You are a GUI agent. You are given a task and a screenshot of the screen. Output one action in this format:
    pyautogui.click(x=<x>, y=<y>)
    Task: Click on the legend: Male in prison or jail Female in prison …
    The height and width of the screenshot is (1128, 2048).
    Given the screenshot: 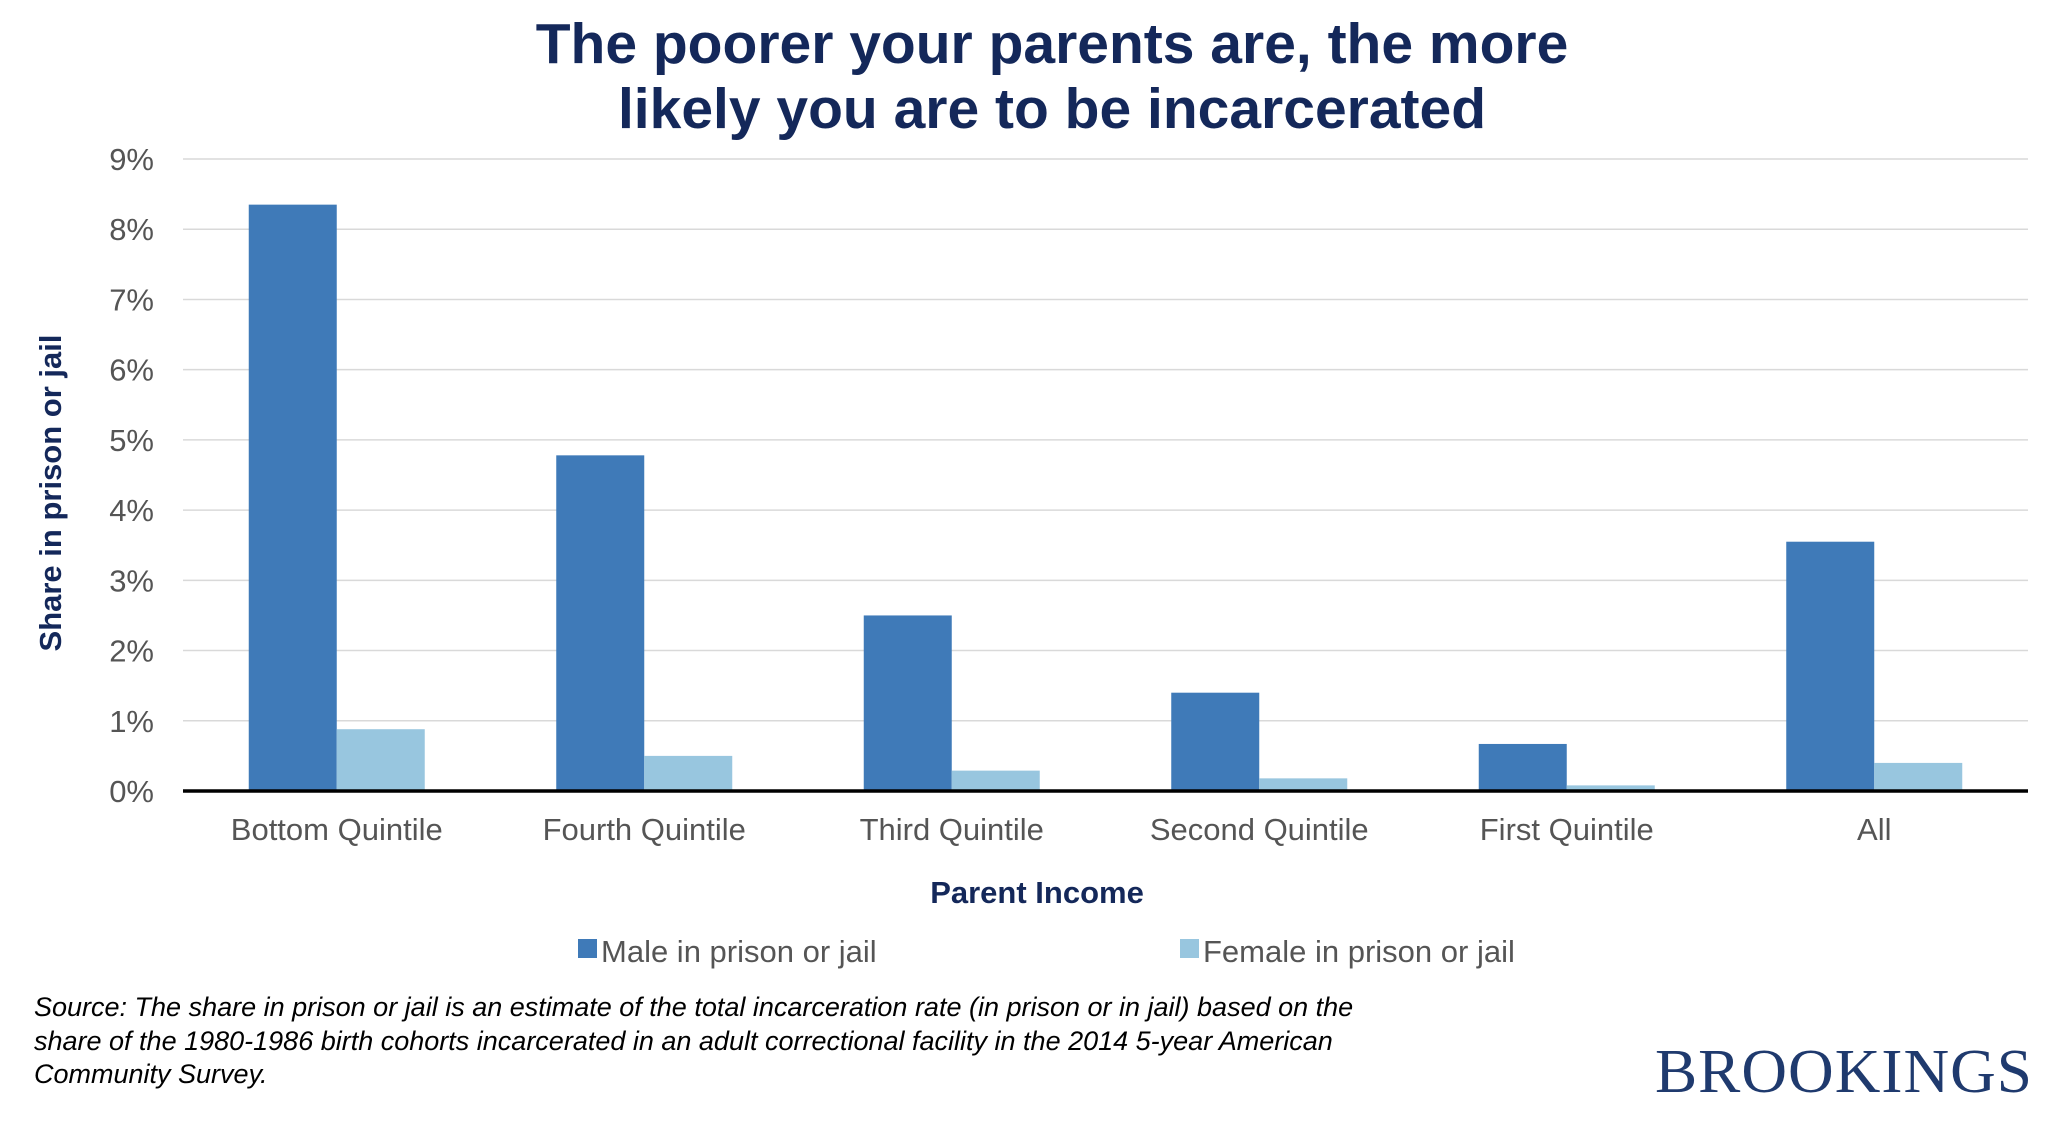 What is the action you would take?
    pyautogui.click(x=1046, y=951)
    